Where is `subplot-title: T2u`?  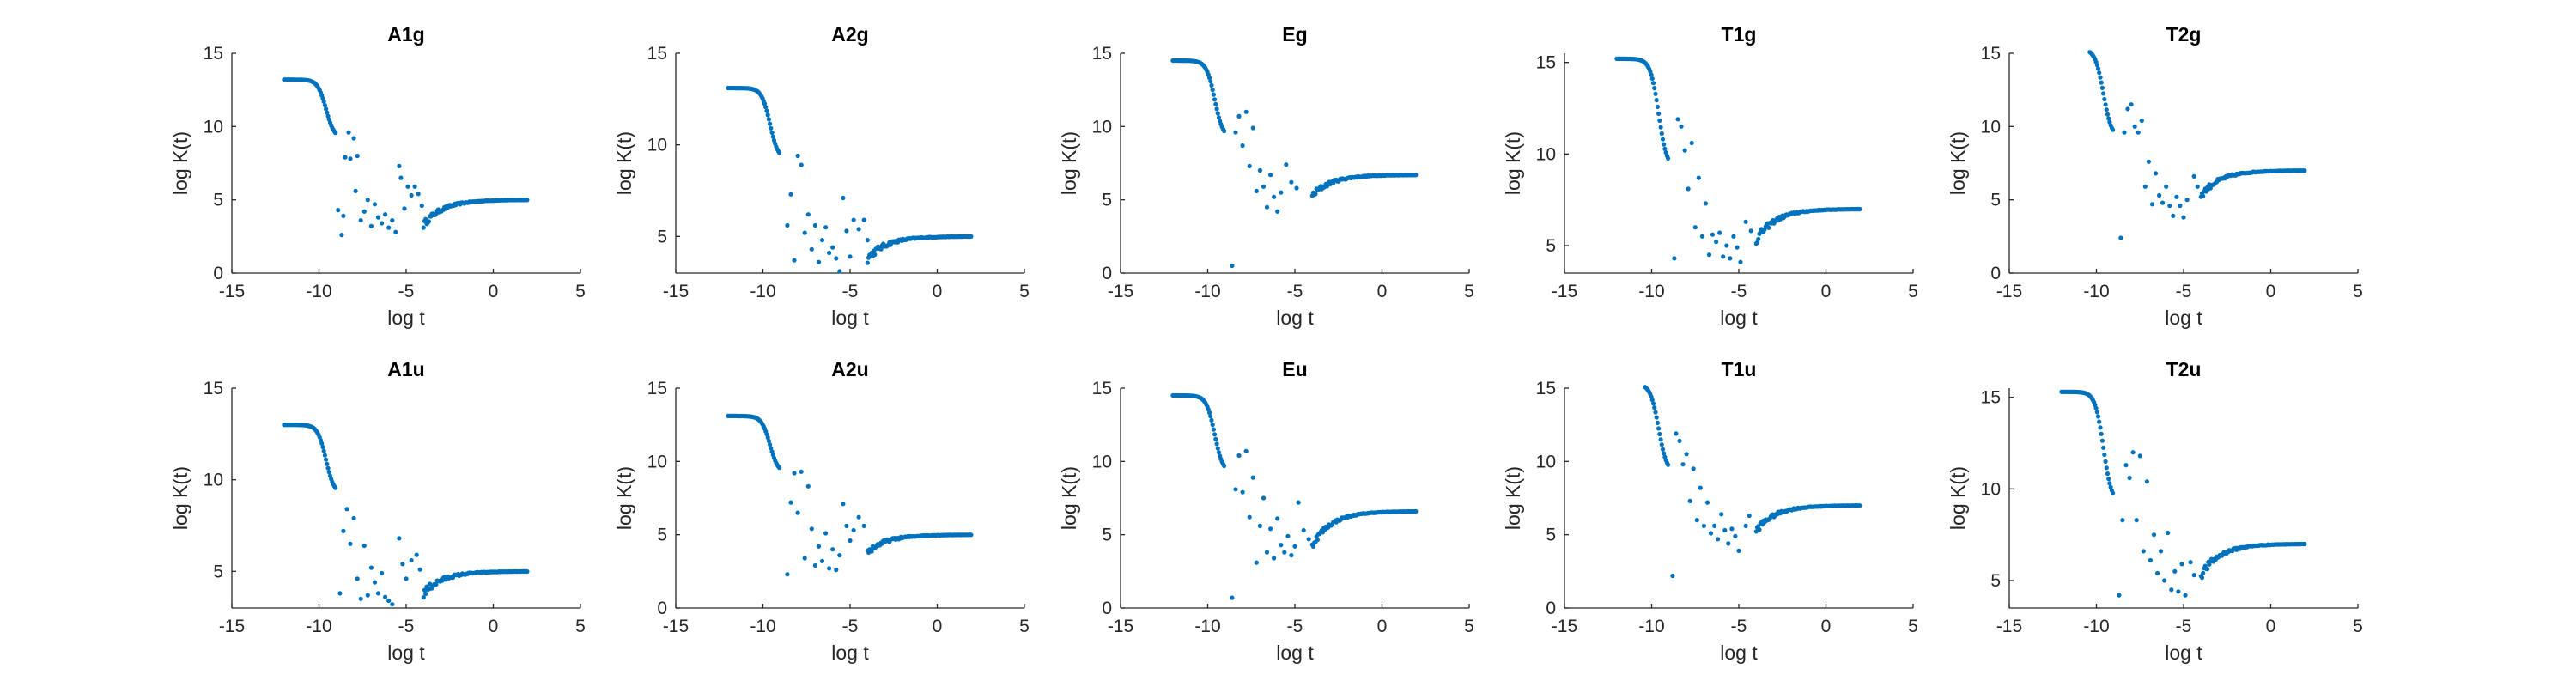 subplot-title: T2u is located at coordinates (2184, 369).